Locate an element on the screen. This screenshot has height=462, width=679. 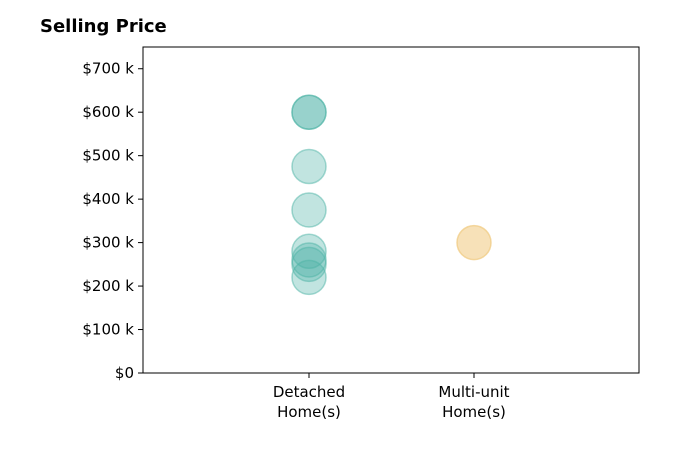
y-tick-label: $0 is located at coordinates (124, 373).